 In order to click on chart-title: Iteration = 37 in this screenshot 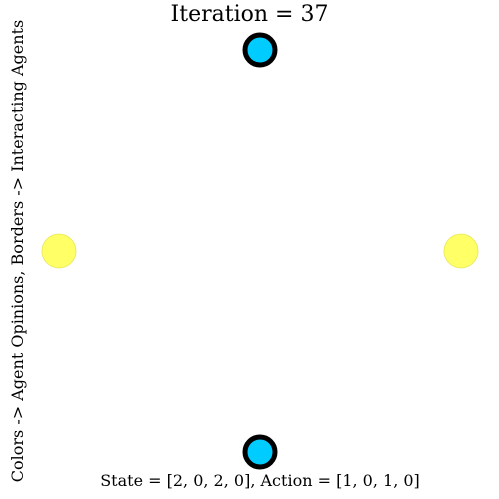, I will do `click(249, 14)`.